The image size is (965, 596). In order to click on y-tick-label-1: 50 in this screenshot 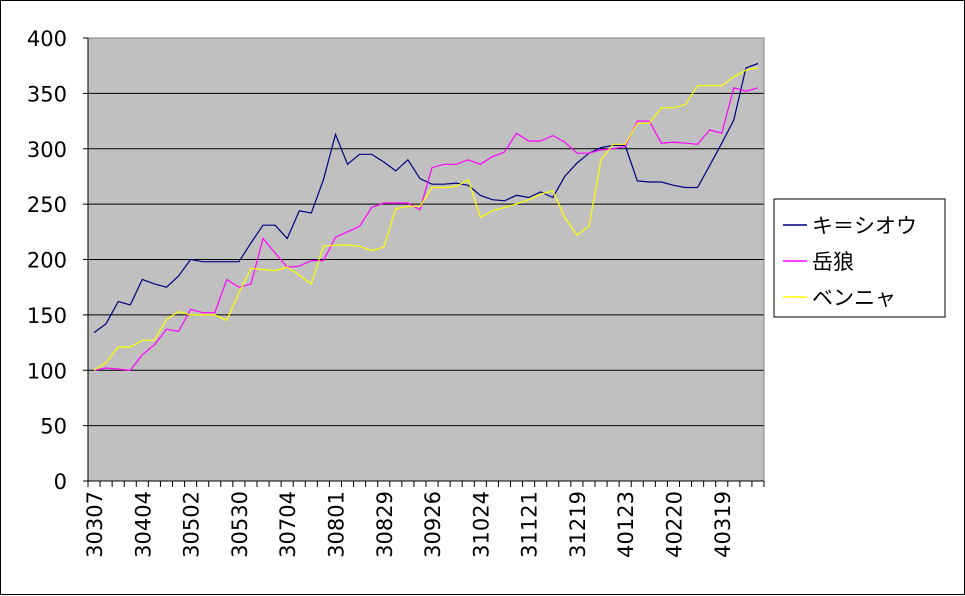, I will do `click(53, 427)`.